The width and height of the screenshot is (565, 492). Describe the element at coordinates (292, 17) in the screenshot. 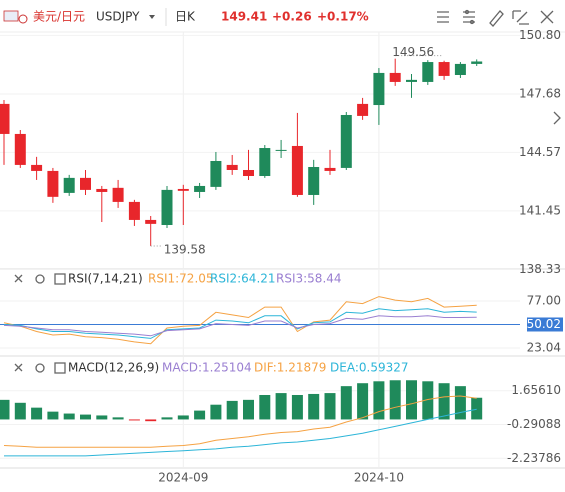

I see `change: +0.26` at that location.